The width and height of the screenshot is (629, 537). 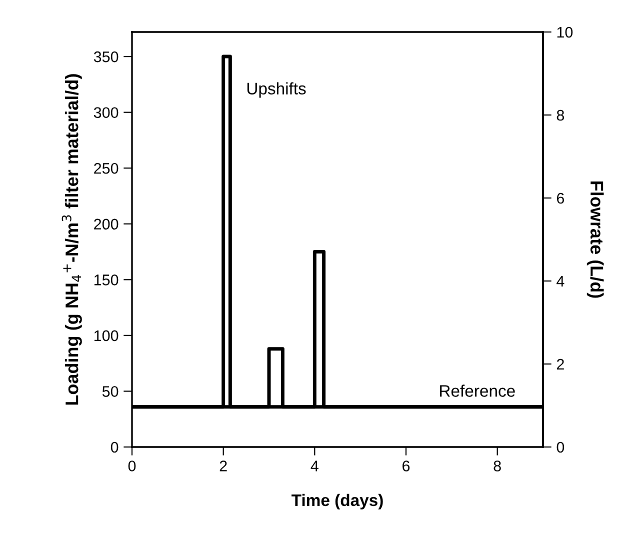 What do you see at coordinates (337, 502) in the screenshot?
I see `x-axis-title: Time (days)` at bounding box center [337, 502].